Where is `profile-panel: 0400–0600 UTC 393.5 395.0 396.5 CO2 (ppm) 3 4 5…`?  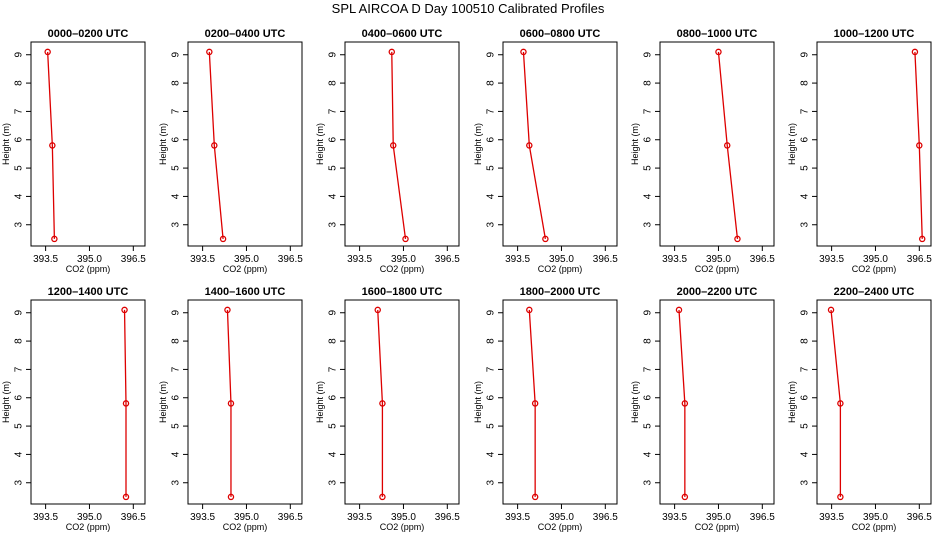
profile-panel: 0400–0600 UTC 393.5 395.0 396.5 CO2 (ppm) 3 4 5… is located at coordinates (387, 151).